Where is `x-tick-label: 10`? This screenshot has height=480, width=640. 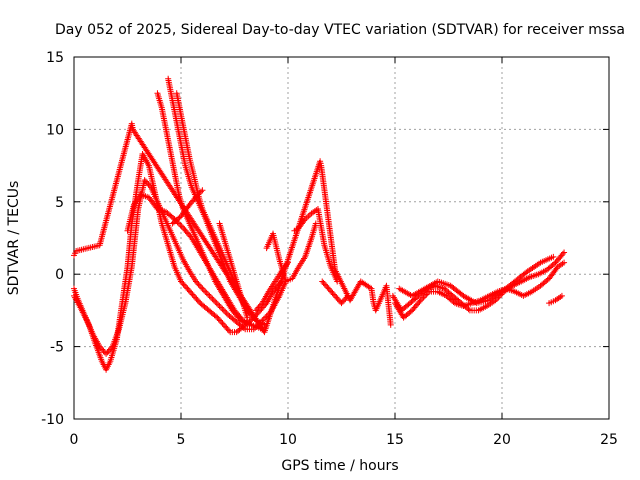 x-tick-label: 10 is located at coordinates (288, 440).